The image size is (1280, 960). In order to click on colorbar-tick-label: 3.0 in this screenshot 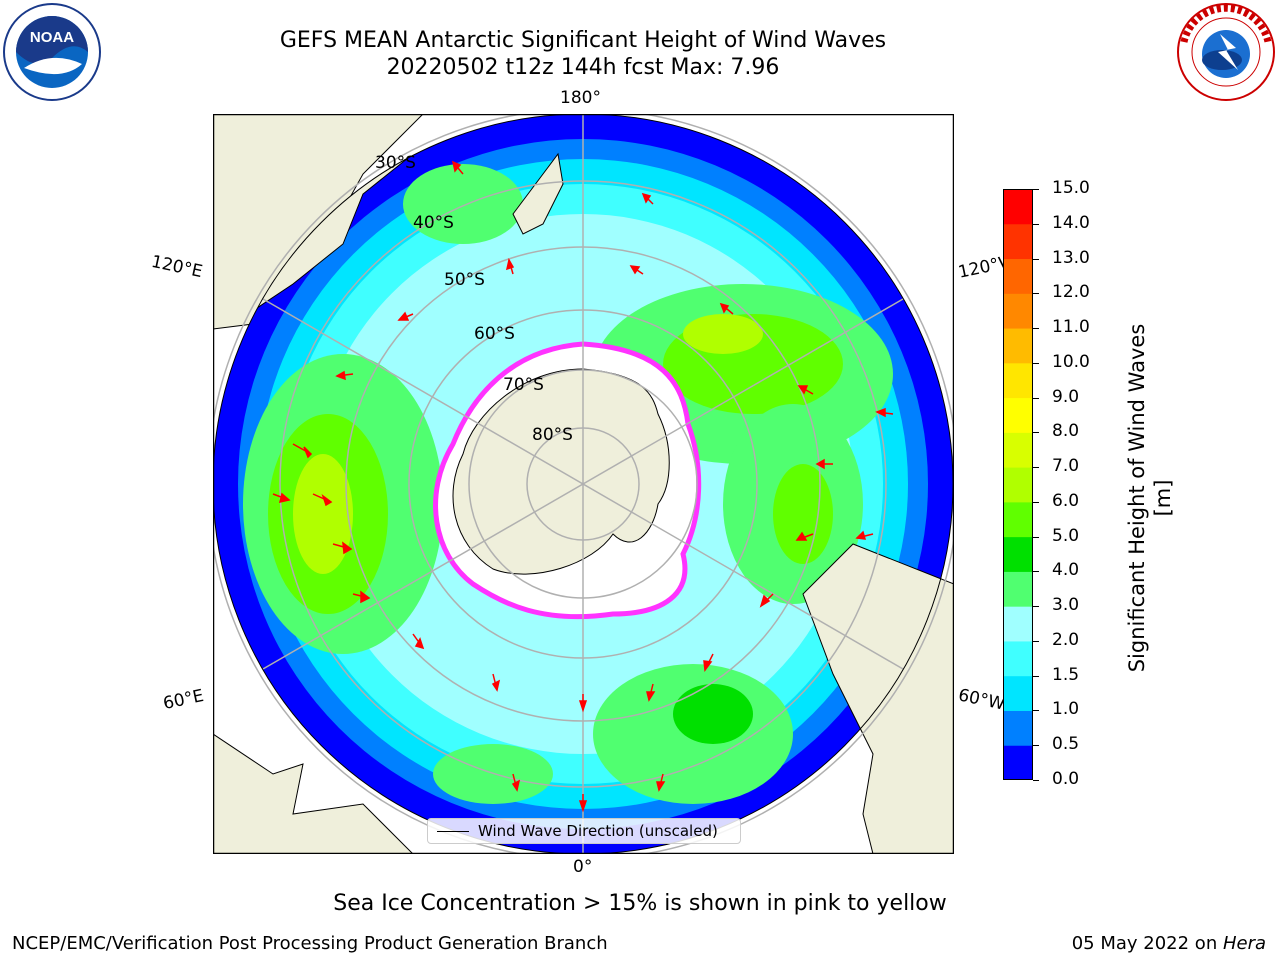, I will do `click(1066, 605)`.